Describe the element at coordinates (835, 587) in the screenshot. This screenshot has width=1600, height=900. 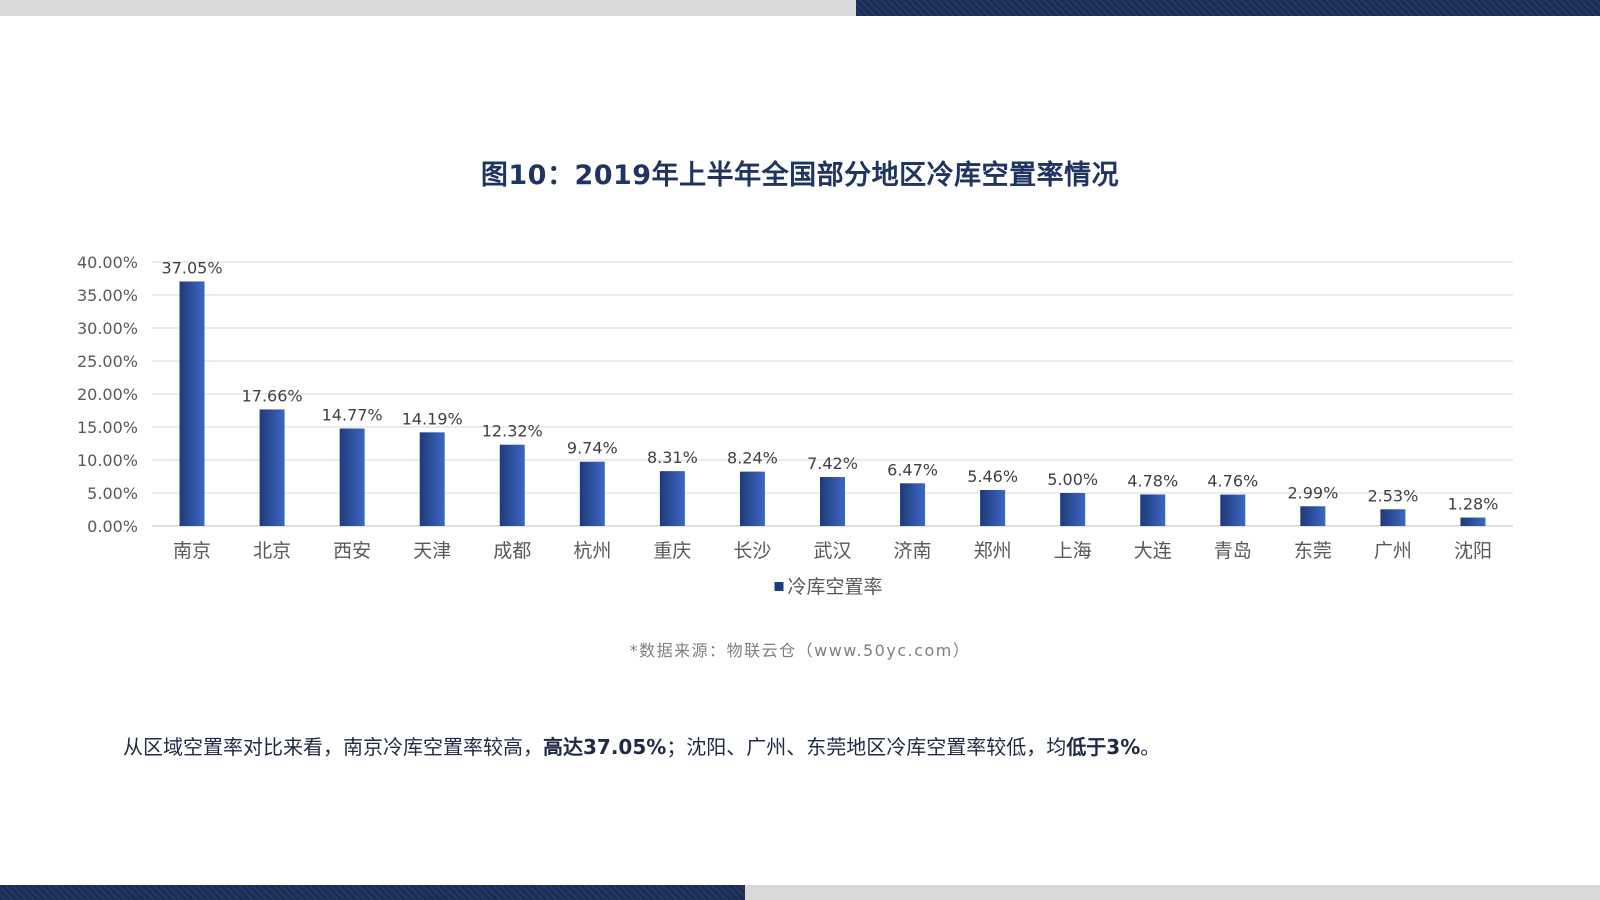
I see `legend-label: 冷库空置率` at that location.